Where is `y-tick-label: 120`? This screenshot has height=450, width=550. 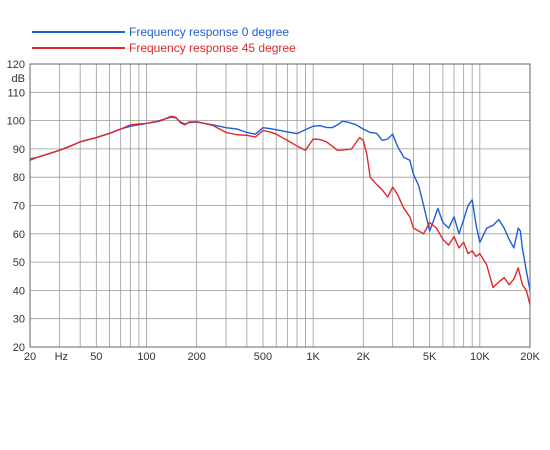 y-tick-label: 120 is located at coordinates (16, 65).